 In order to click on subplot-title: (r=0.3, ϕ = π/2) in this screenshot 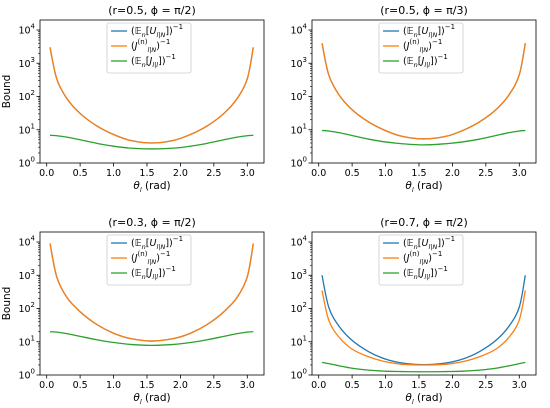, I will do `click(152, 222)`.